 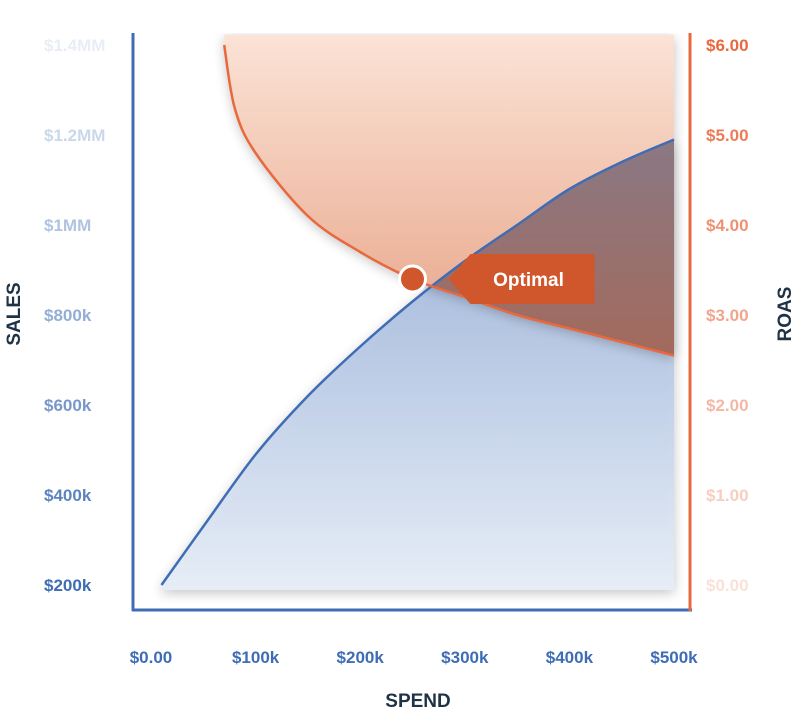 I want to click on right-tick-label: $2.00, so click(x=727, y=405).